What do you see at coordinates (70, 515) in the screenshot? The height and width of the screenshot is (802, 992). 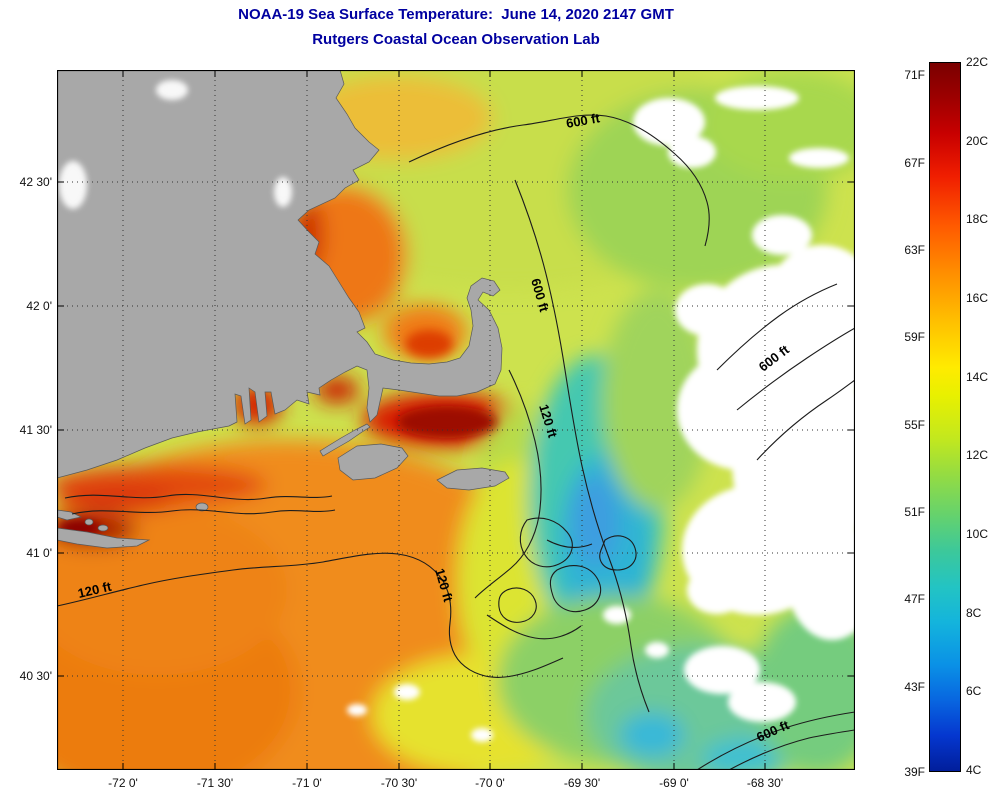 I see `long-island-north-fork` at bounding box center [70, 515].